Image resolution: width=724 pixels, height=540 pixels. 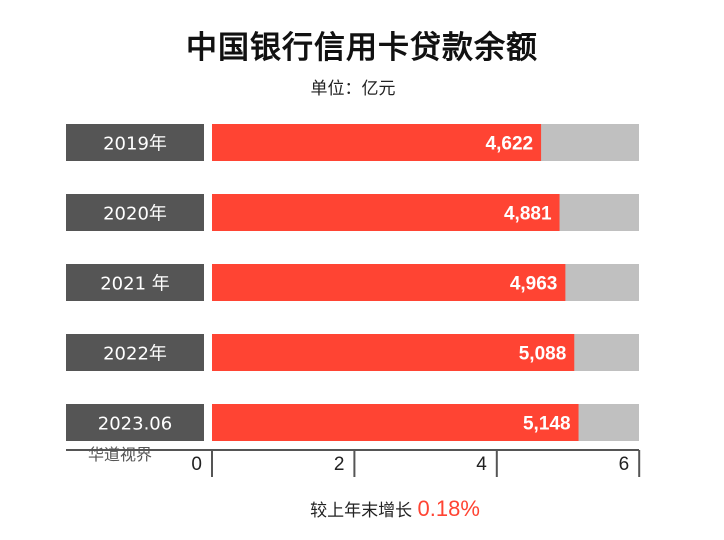 What do you see at coordinates (135, 424) in the screenshot?
I see `category-label: 2023.06` at bounding box center [135, 424].